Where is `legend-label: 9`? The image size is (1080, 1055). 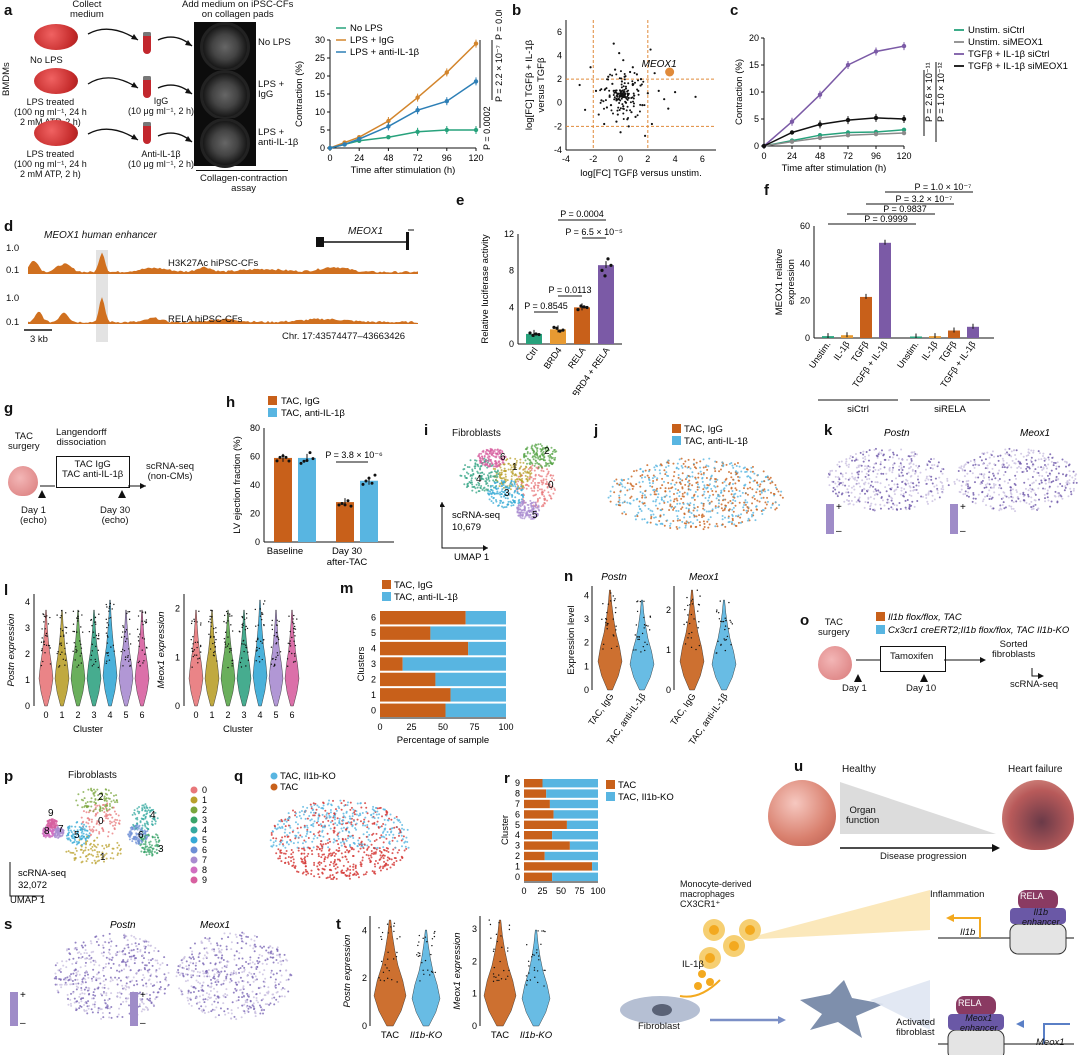 legend-label: 9 is located at coordinates (204, 880).